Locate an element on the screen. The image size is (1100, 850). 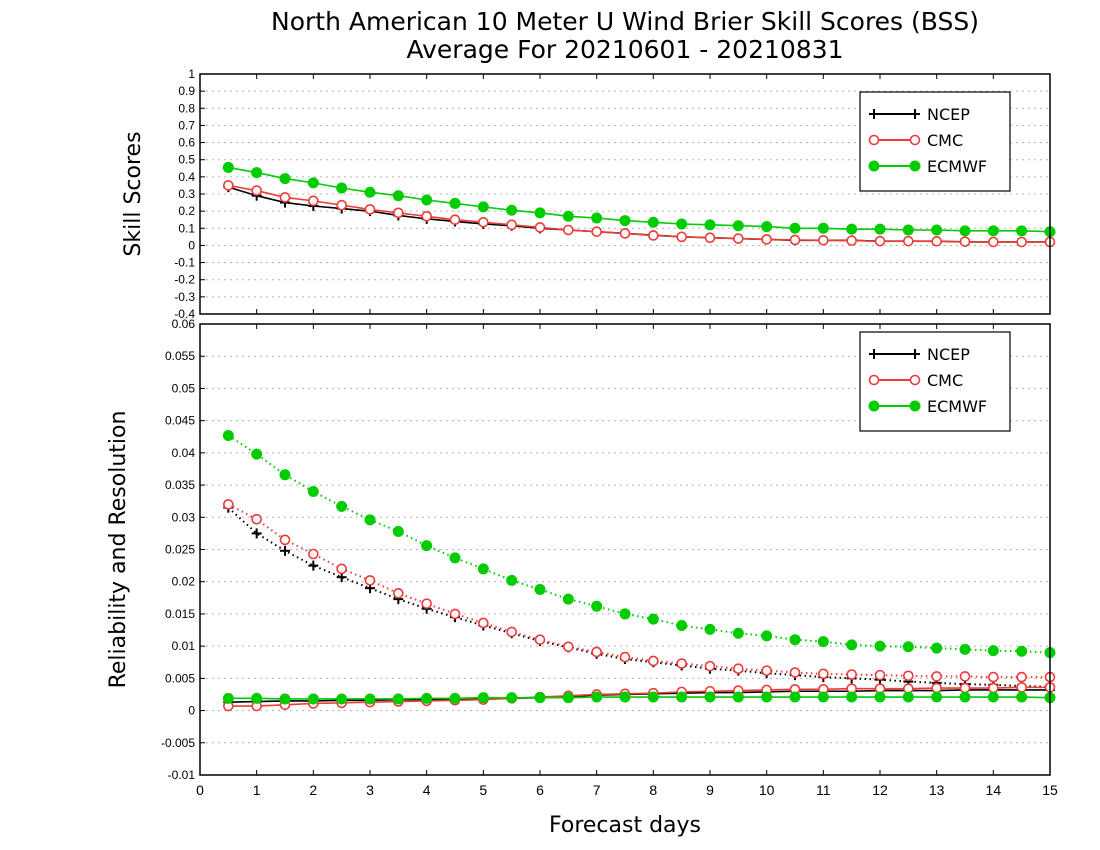
x-tick-label: 1 is located at coordinates (257, 790).